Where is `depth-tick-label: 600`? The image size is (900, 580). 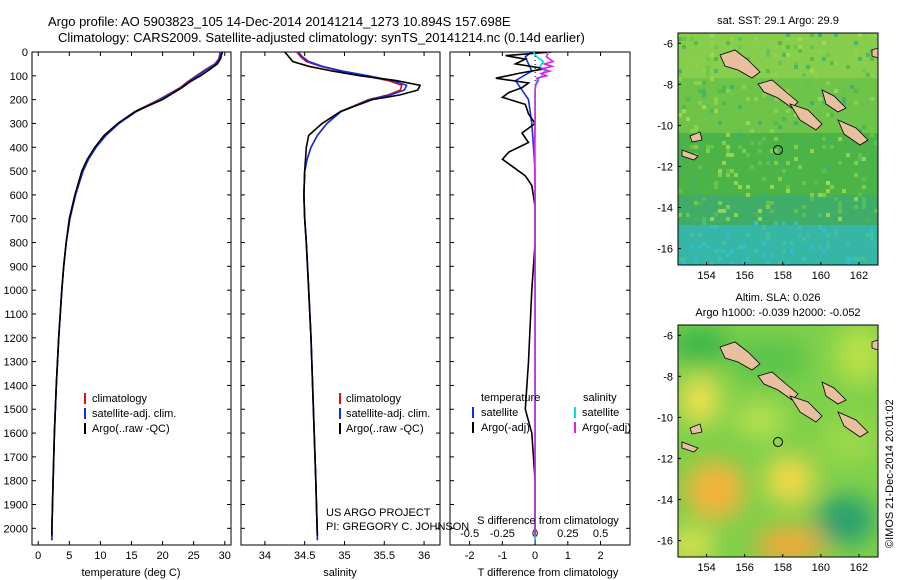
depth-tick-label: 600 is located at coordinates (19, 196).